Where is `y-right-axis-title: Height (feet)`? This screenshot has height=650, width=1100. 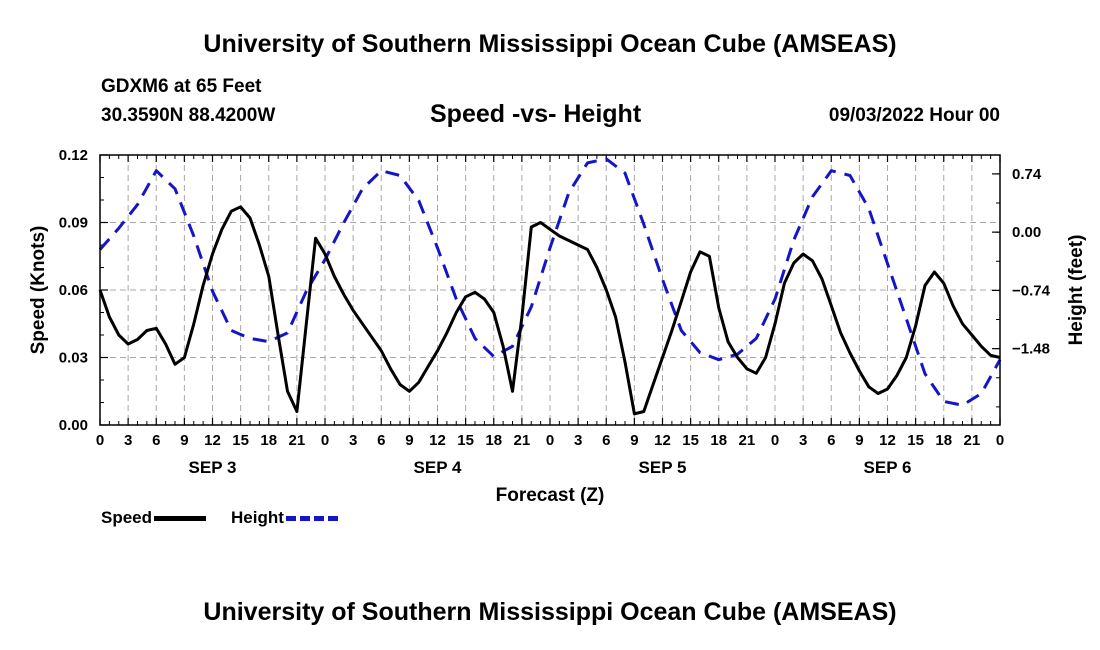
y-right-axis-title: Height (feet) is located at coordinates (1076, 290).